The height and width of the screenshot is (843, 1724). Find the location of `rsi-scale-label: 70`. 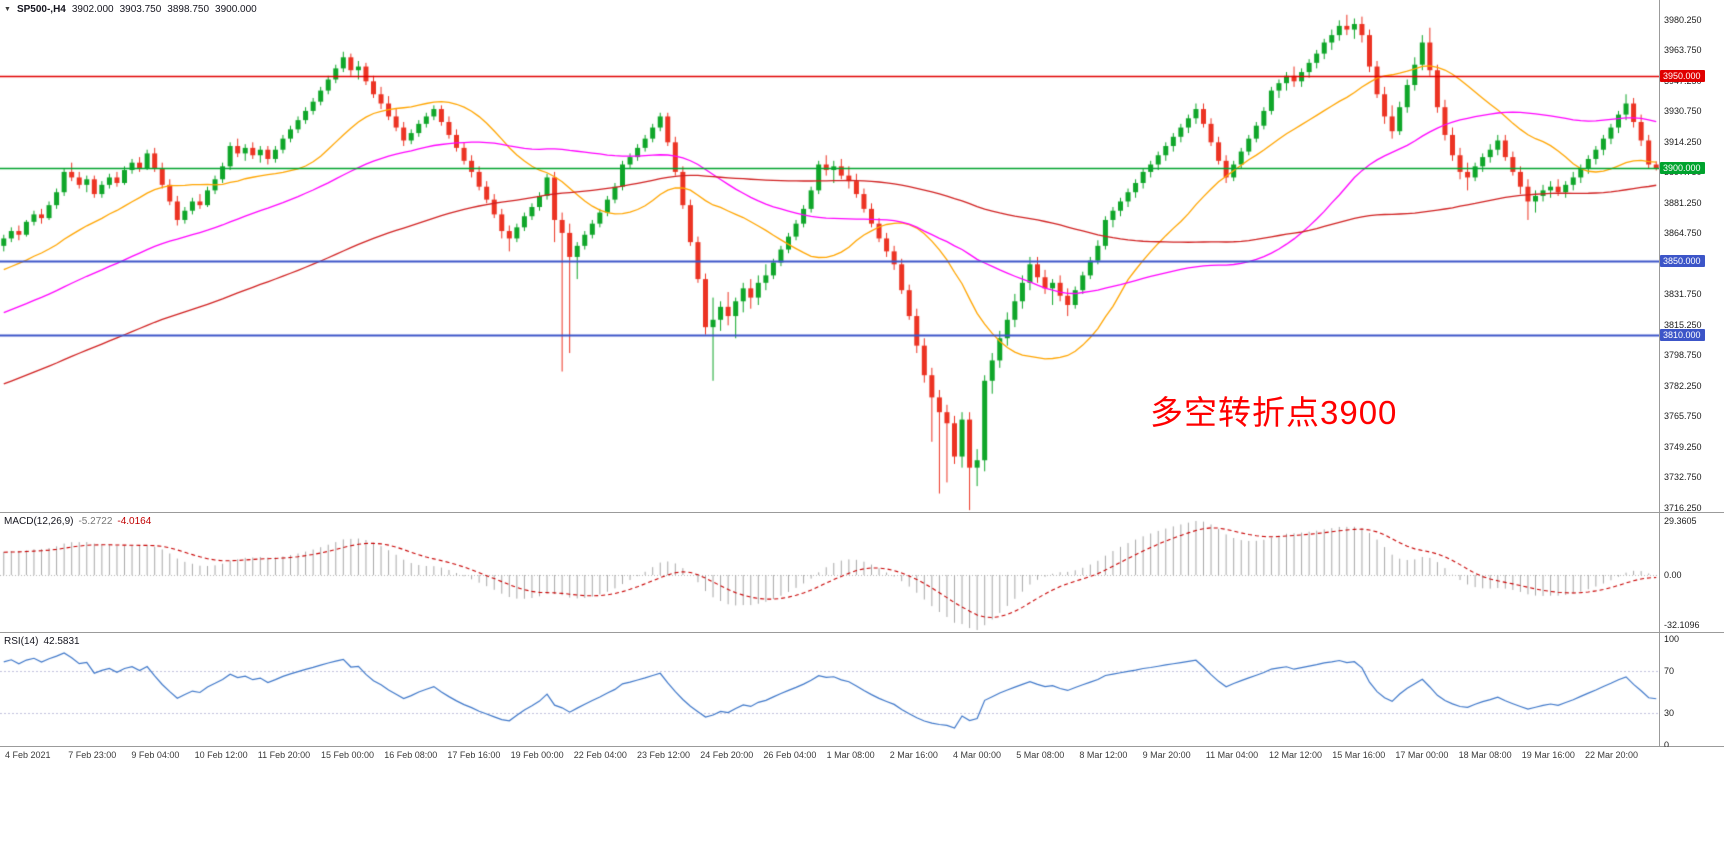

rsi-scale-label: 70 is located at coordinates (1669, 670).